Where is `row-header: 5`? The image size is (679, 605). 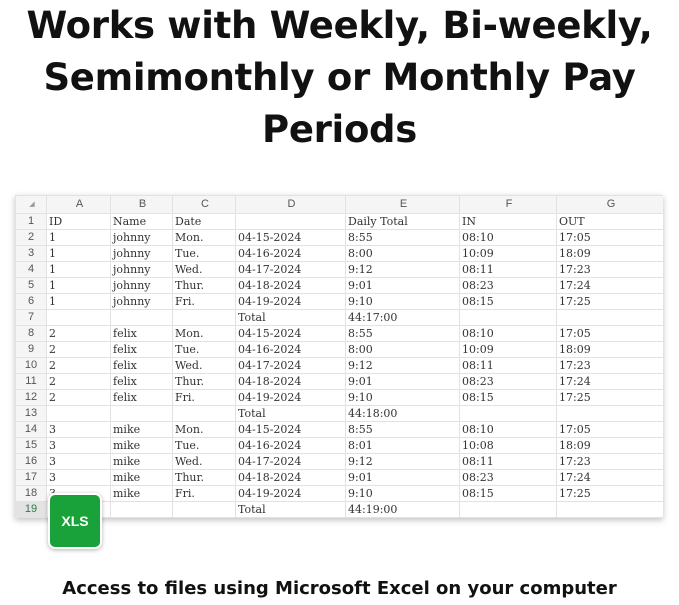
row-header: 5 is located at coordinates (31, 285).